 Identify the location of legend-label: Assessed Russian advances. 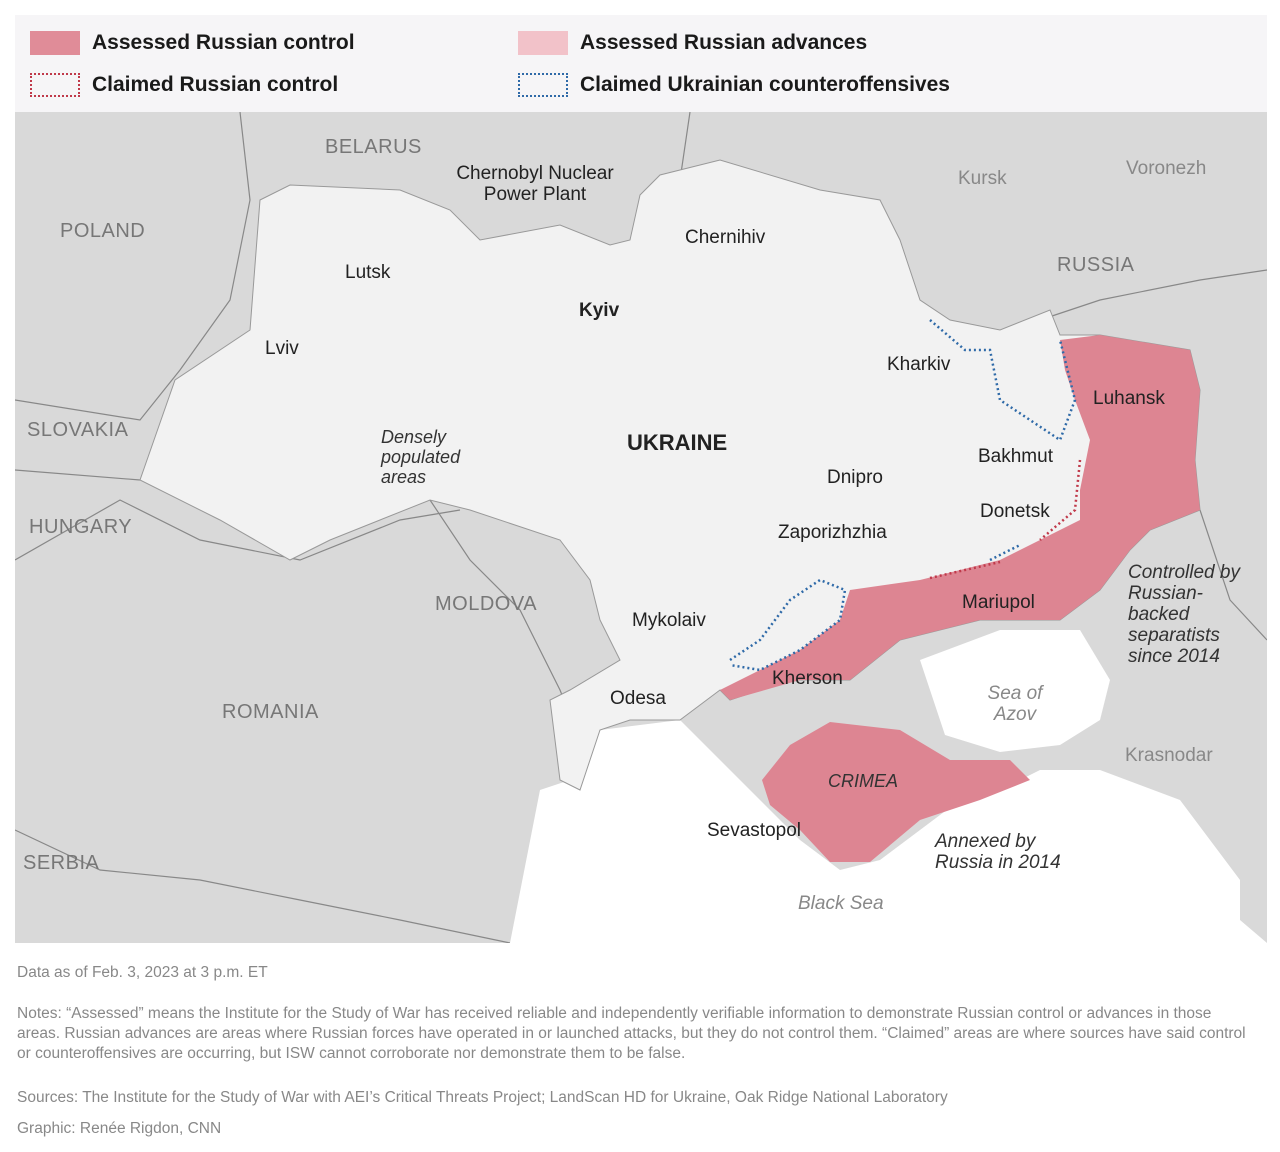
(724, 42).